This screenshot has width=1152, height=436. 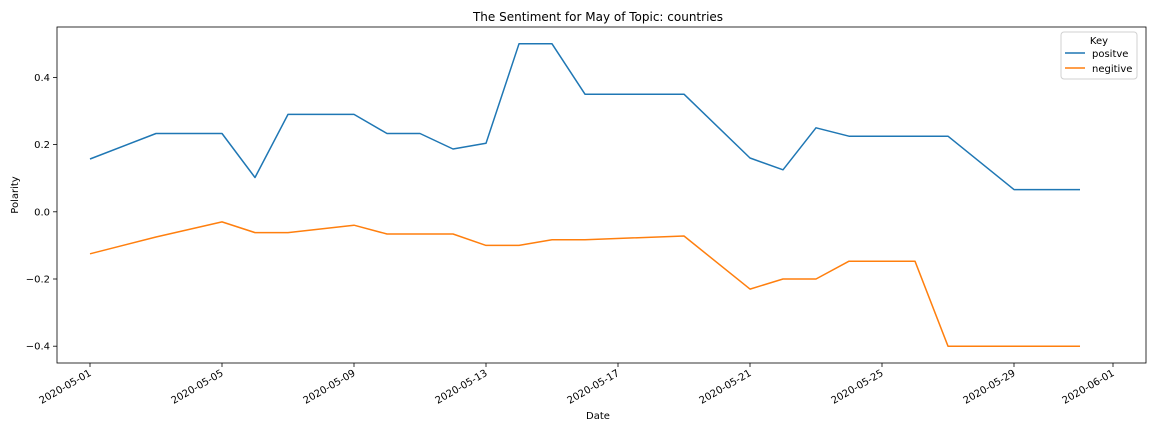 What do you see at coordinates (38, 280) in the screenshot?
I see `y-tick-label: −0.2` at bounding box center [38, 280].